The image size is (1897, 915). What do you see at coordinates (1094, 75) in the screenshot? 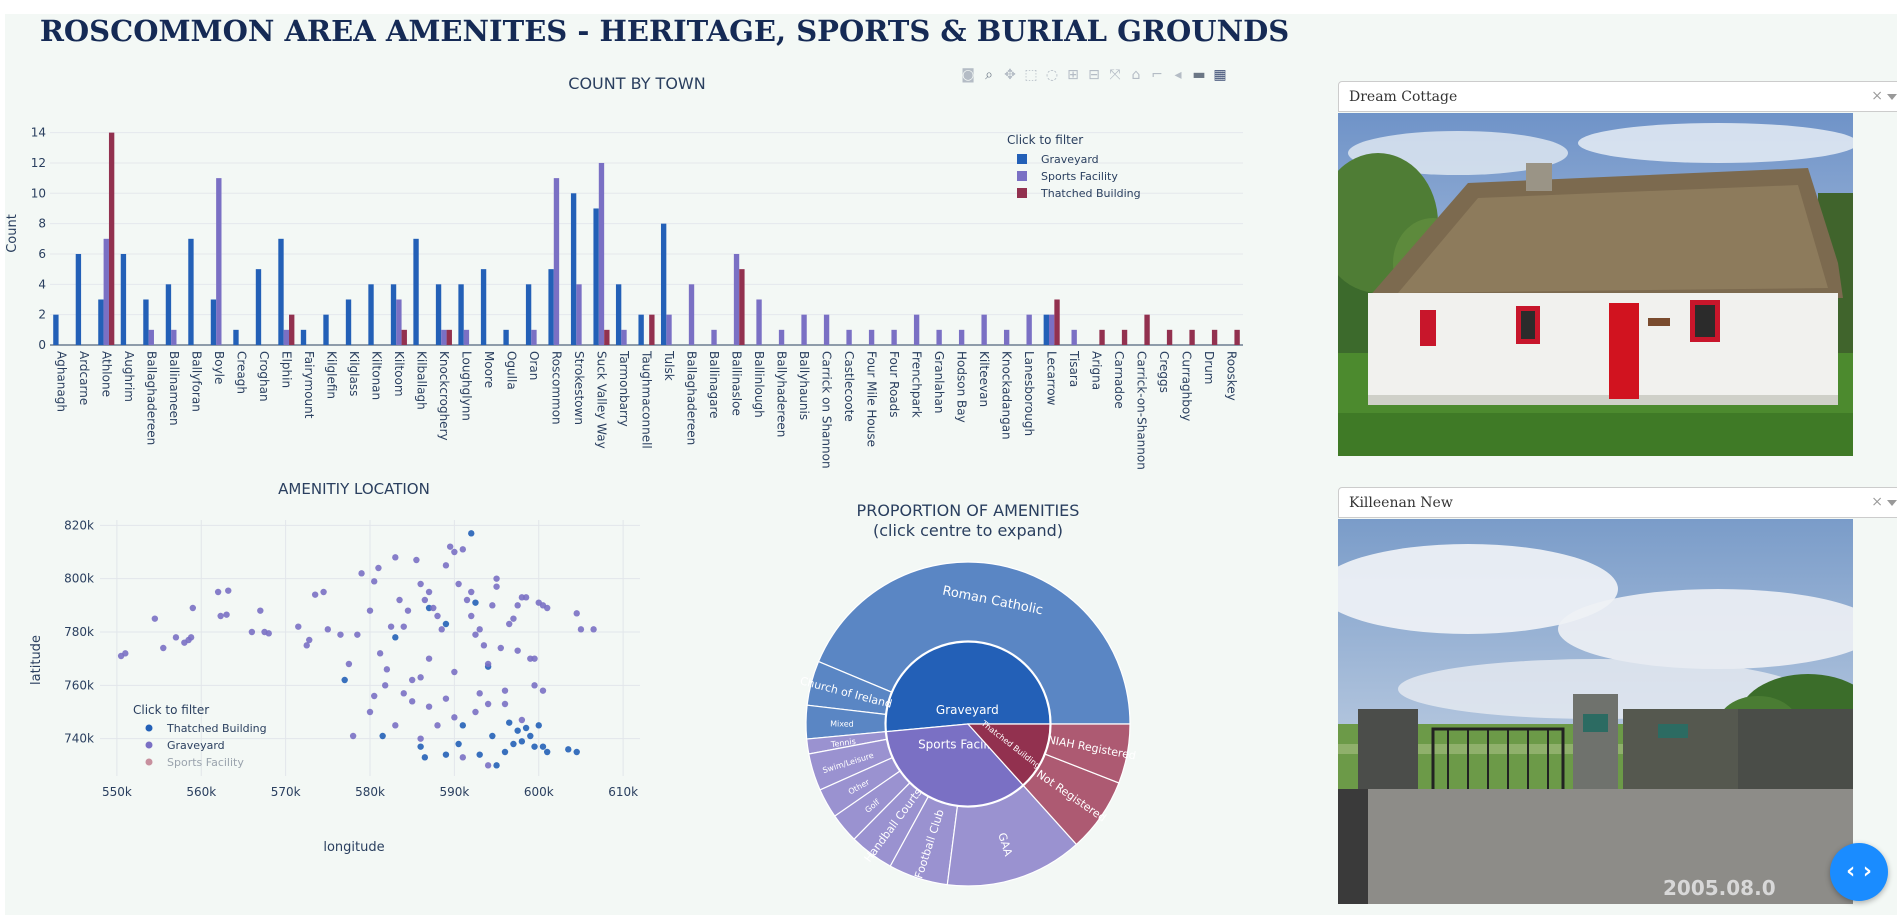
I see `zoom-out-icon: ⊟` at bounding box center [1094, 75].